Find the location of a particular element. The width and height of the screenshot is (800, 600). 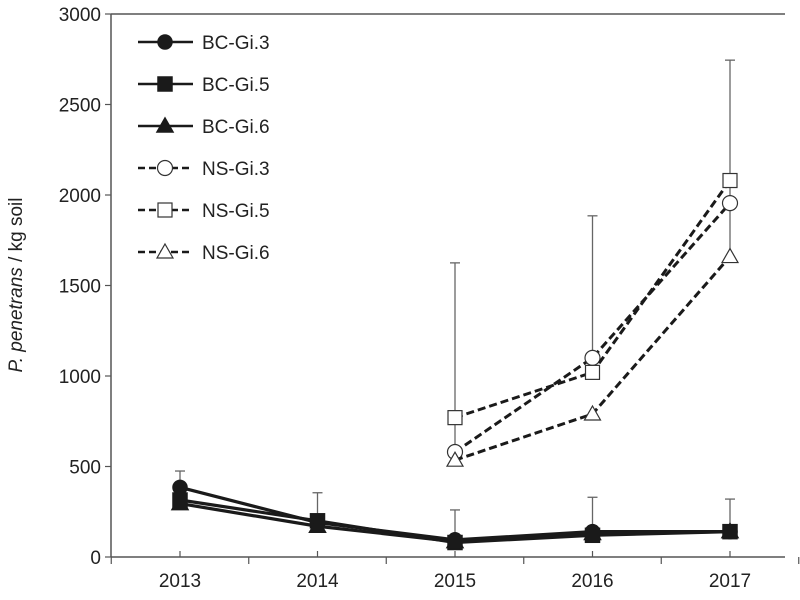

legend-item: NS-Gi.6 is located at coordinates (204, 253).